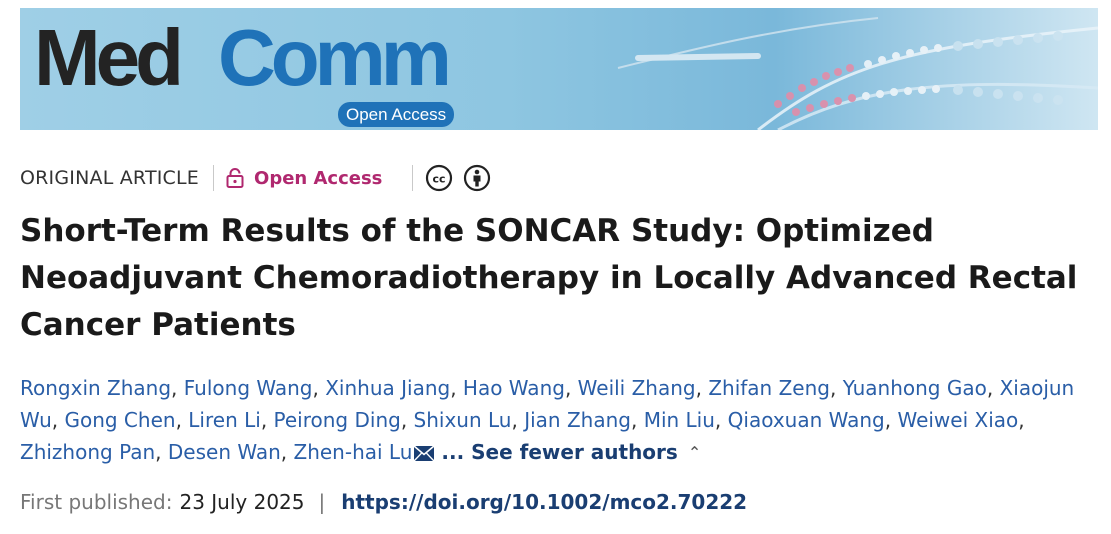  I want to click on author-link: Min Liu, so click(679, 420).